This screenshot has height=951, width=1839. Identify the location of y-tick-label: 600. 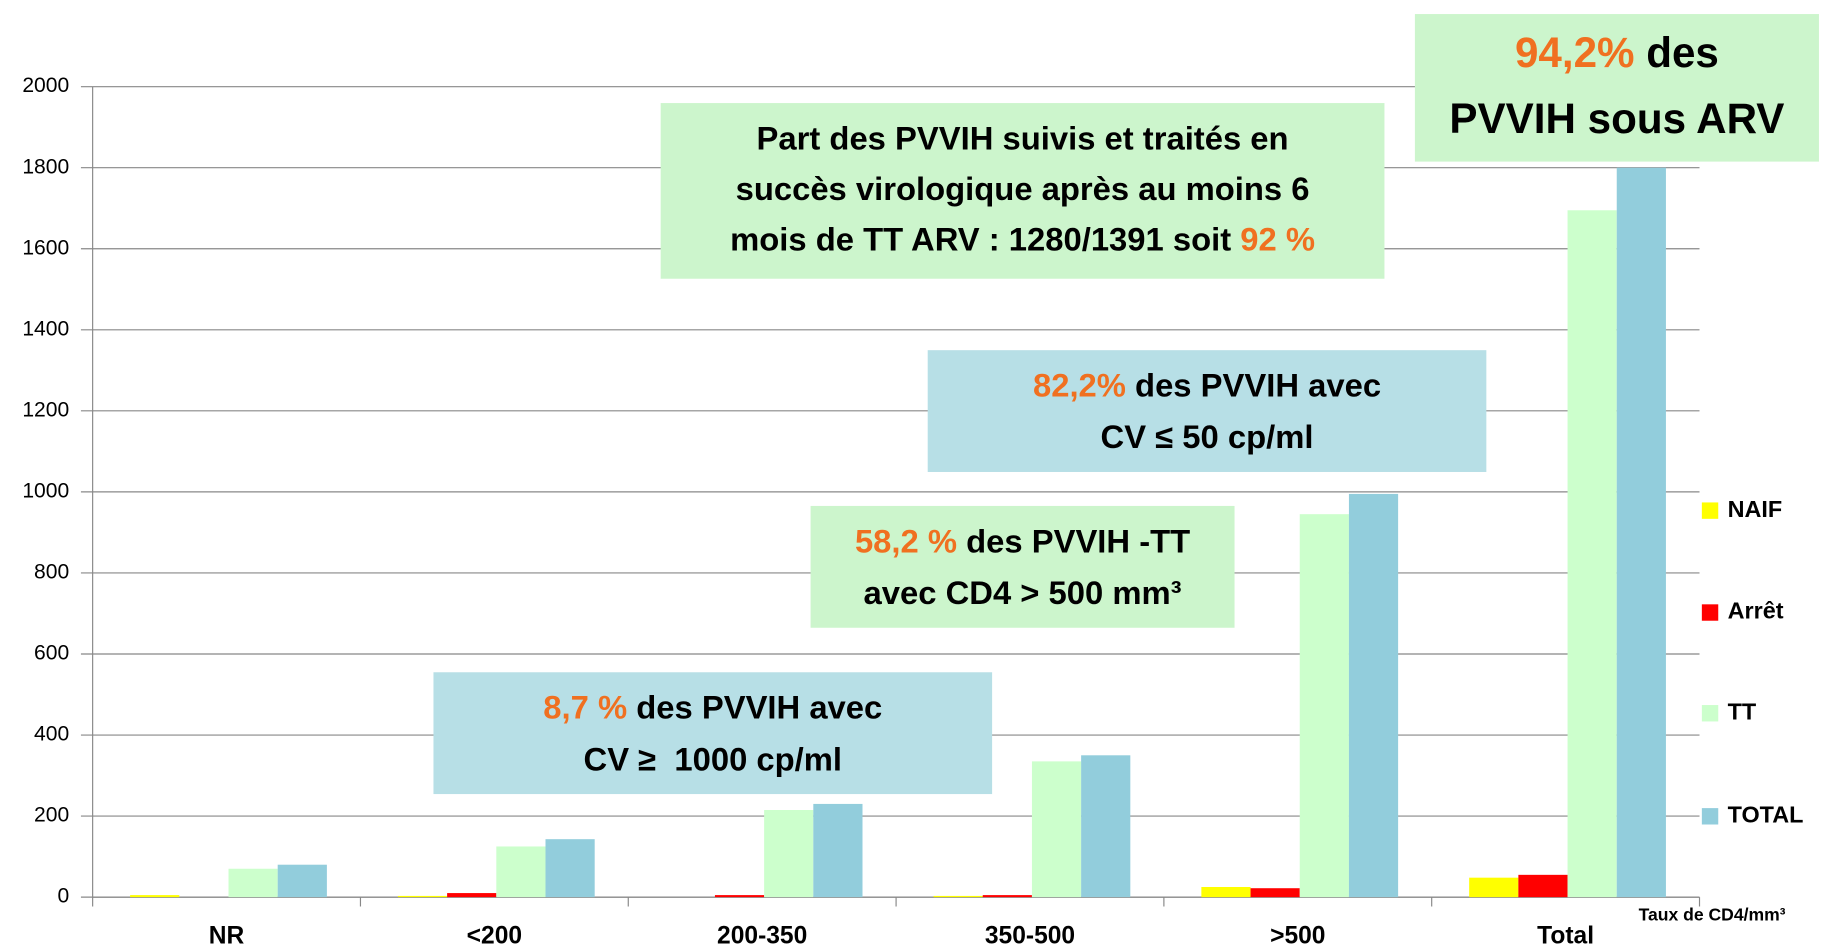
(51, 653).